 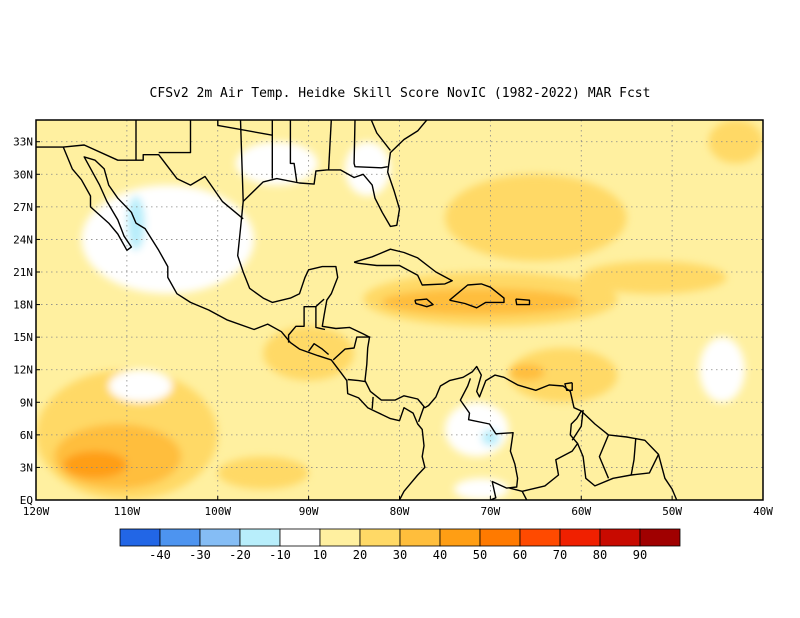 What do you see at coordinates (26, 500) in the screenshot?
I see `lat-tick-label: EQ` at bounding box center [26, 500].